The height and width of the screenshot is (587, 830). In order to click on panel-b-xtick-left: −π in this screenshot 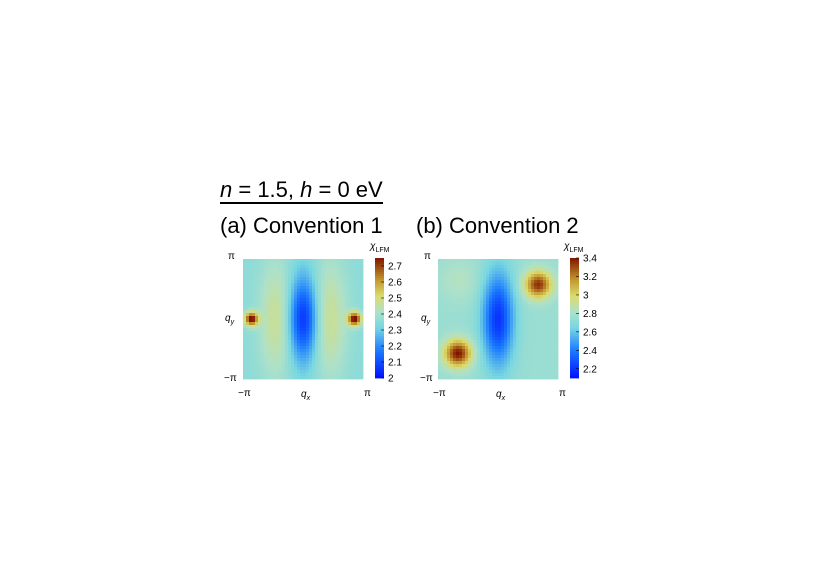, I will do `click(439, 393)`.